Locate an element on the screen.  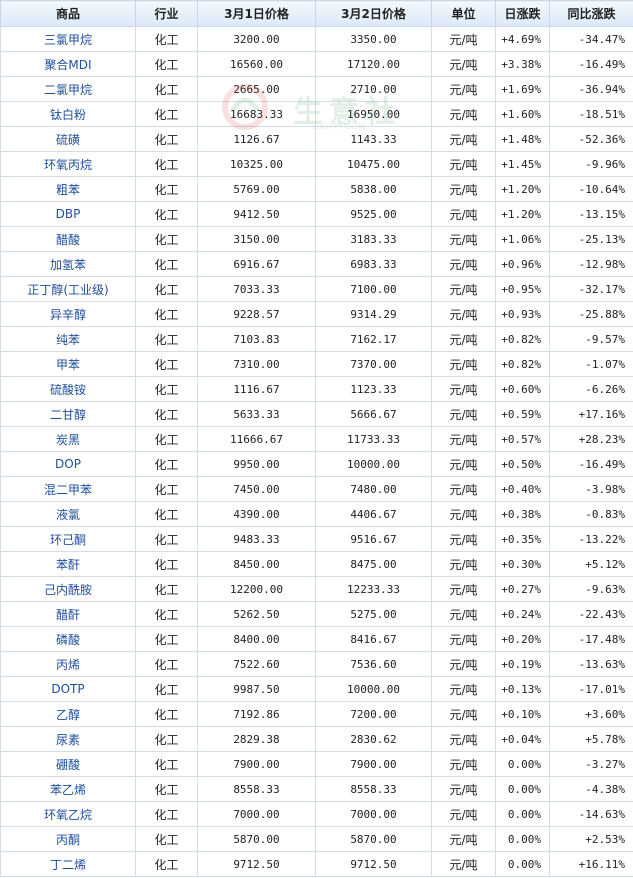
product-name: 异辛醇 is located at coordinates (68, 314).